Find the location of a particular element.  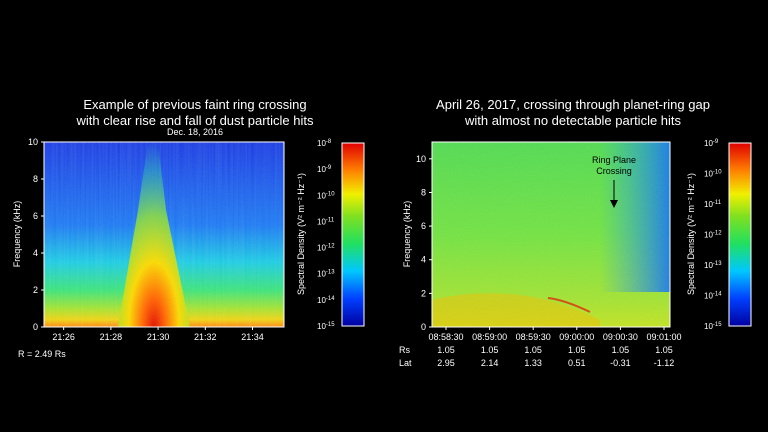

ephemeris-value-1-0: 2.95 is located at coordinates (446, 363).